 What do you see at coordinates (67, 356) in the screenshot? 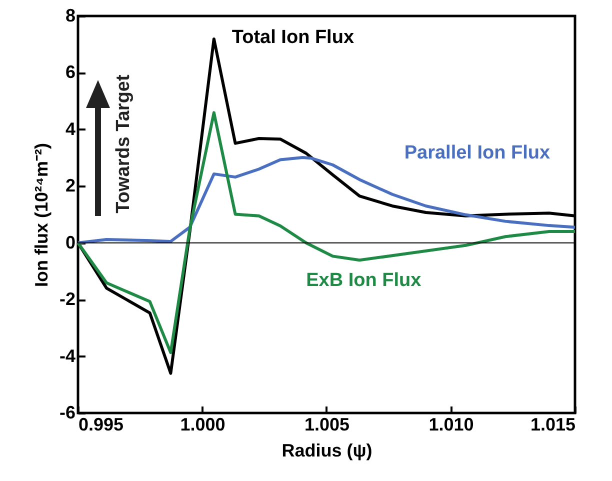
I see `y-tick-label: -4` at bounding box center [67, 356].